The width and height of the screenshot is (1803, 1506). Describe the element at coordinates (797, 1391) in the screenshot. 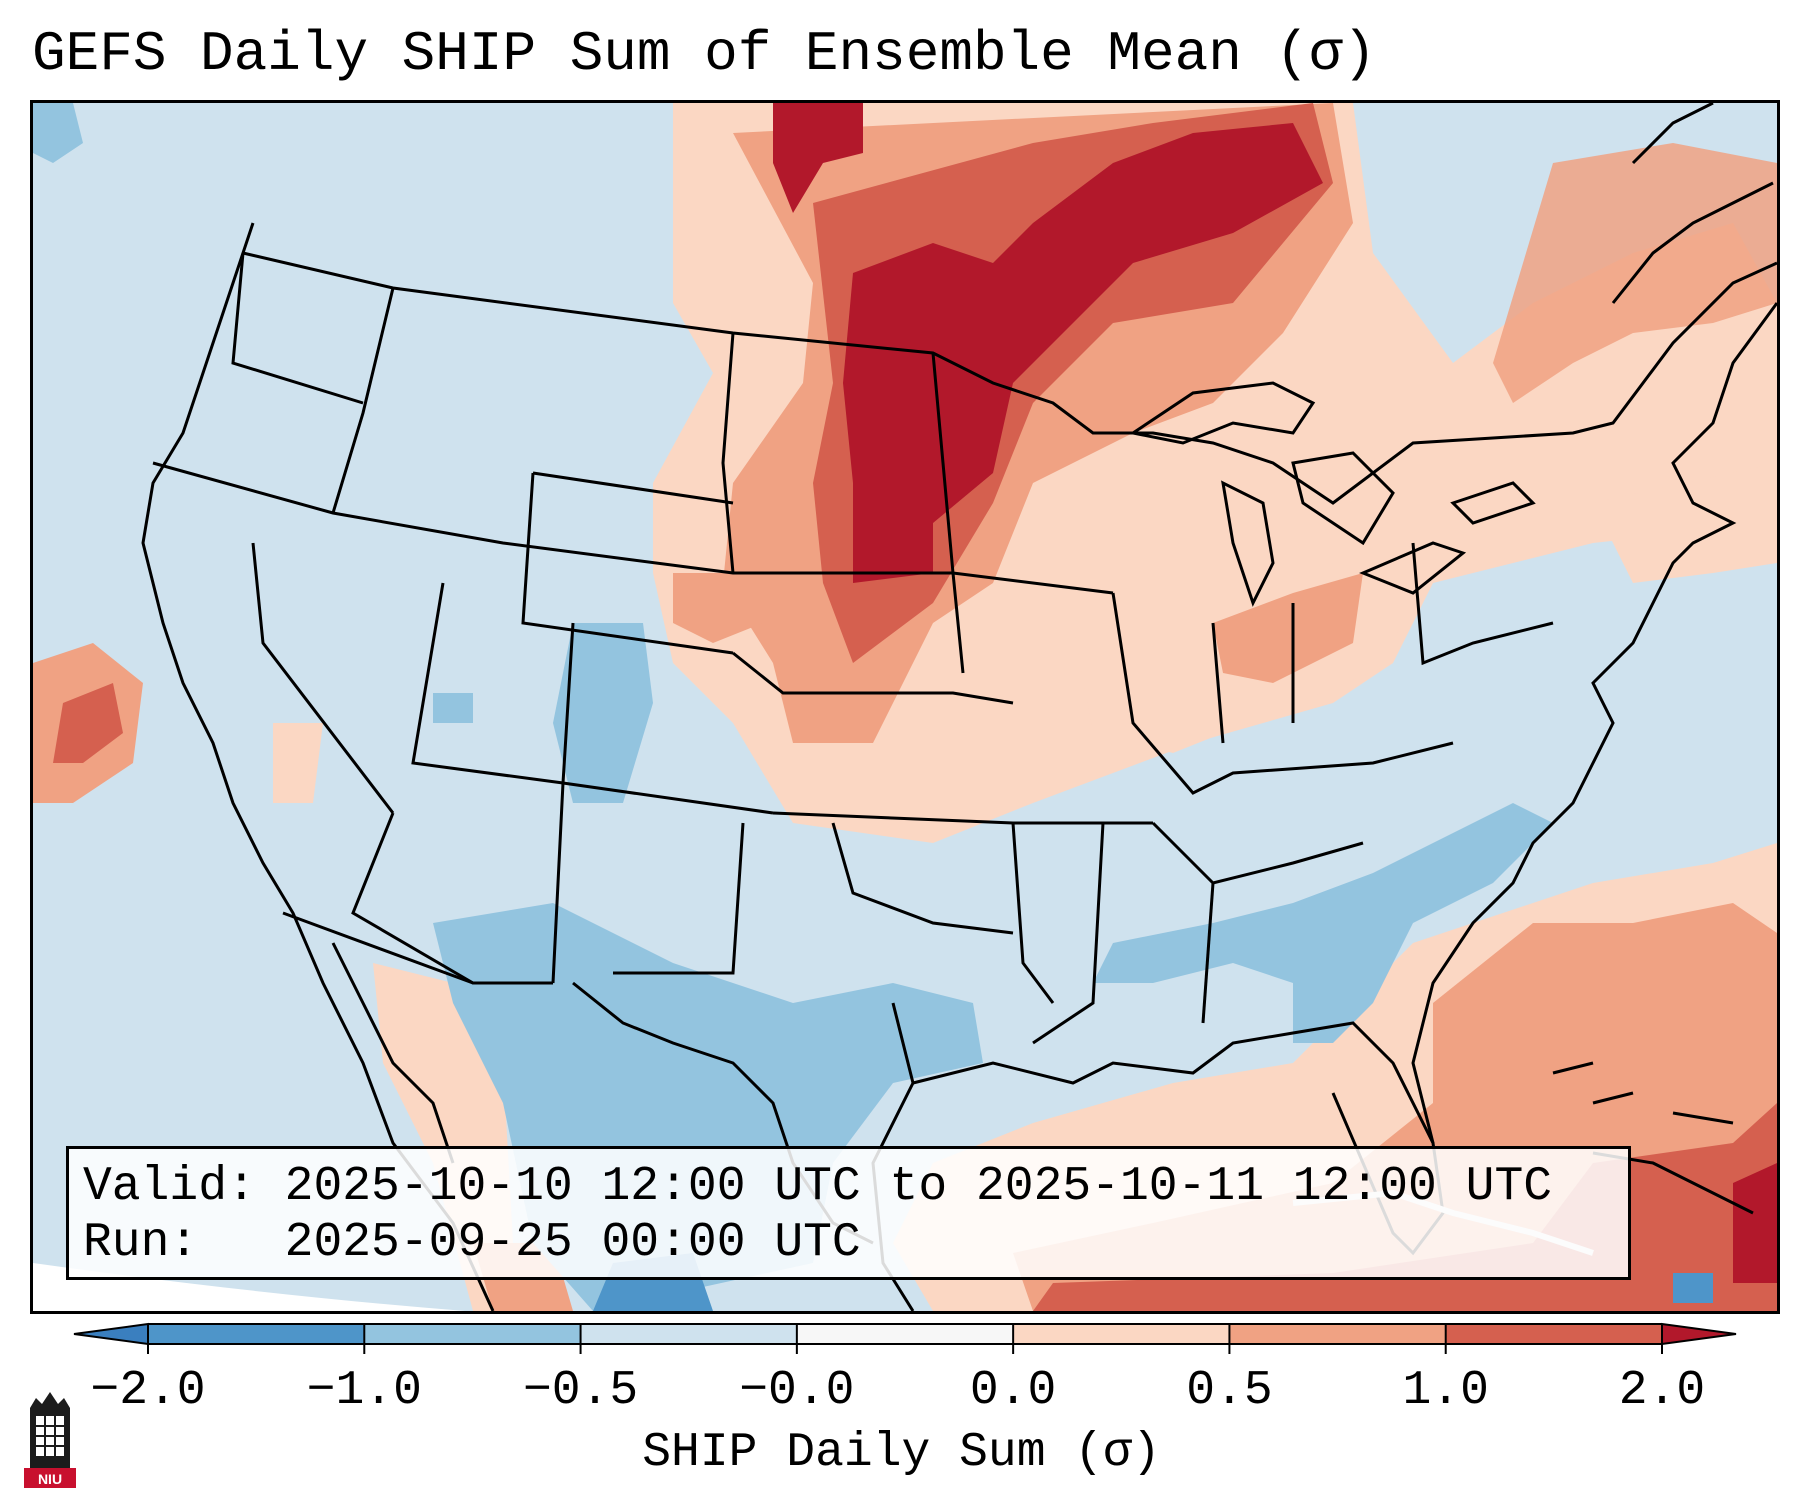

I see `colorbar-tick-label: −0.0` at that location.